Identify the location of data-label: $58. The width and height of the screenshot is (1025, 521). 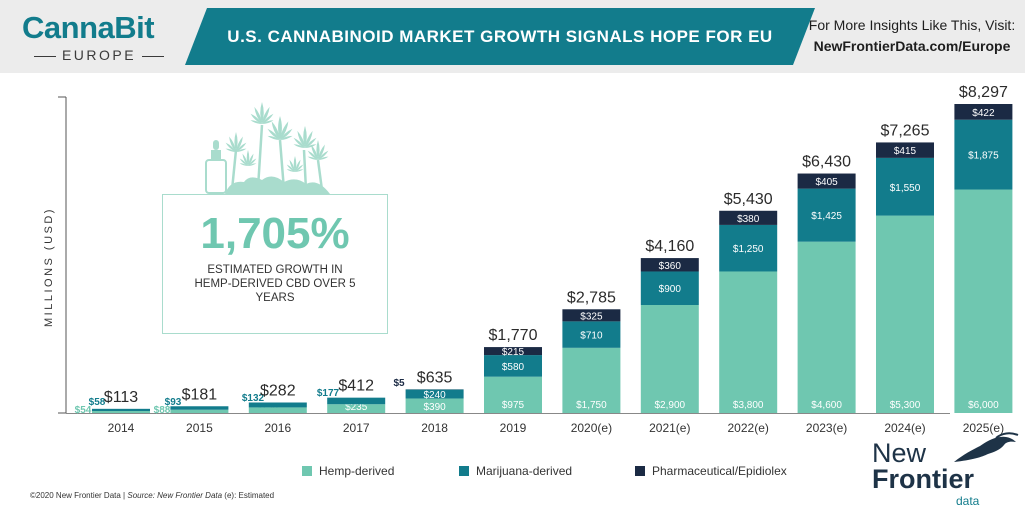
(97, 402).